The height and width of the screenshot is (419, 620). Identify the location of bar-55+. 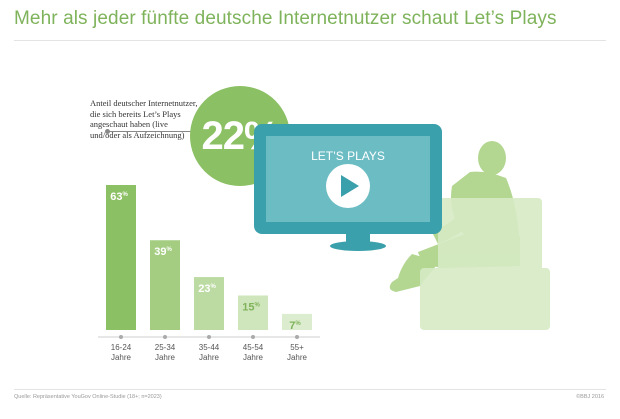
(297, 321).